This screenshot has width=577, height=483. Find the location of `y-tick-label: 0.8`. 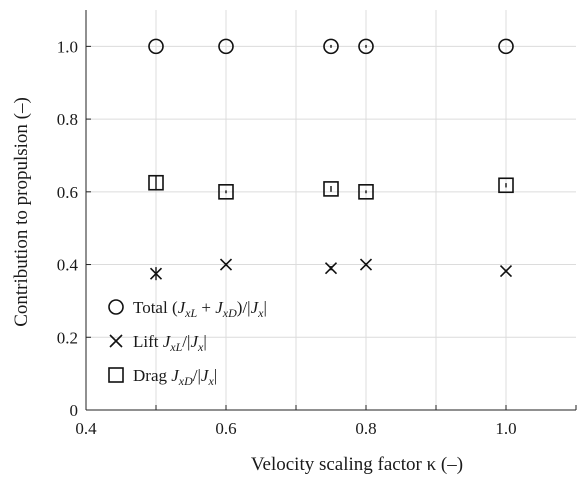

y-tick-label: 0.8 is located at coordinates (67, 119).